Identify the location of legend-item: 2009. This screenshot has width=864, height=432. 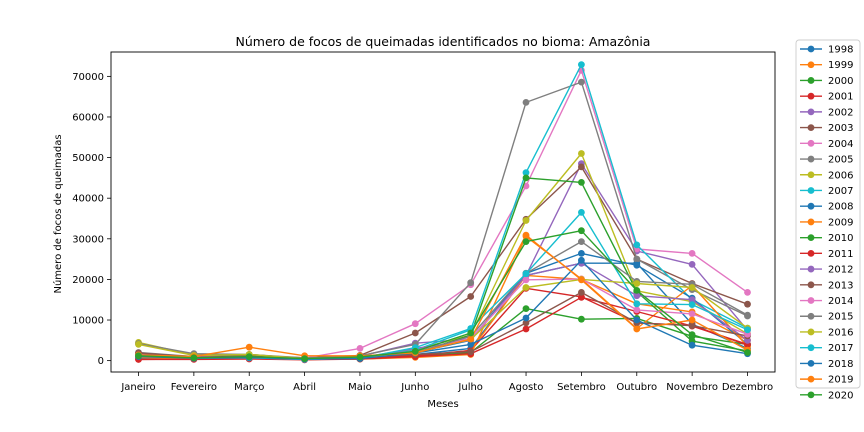
(826, 222).